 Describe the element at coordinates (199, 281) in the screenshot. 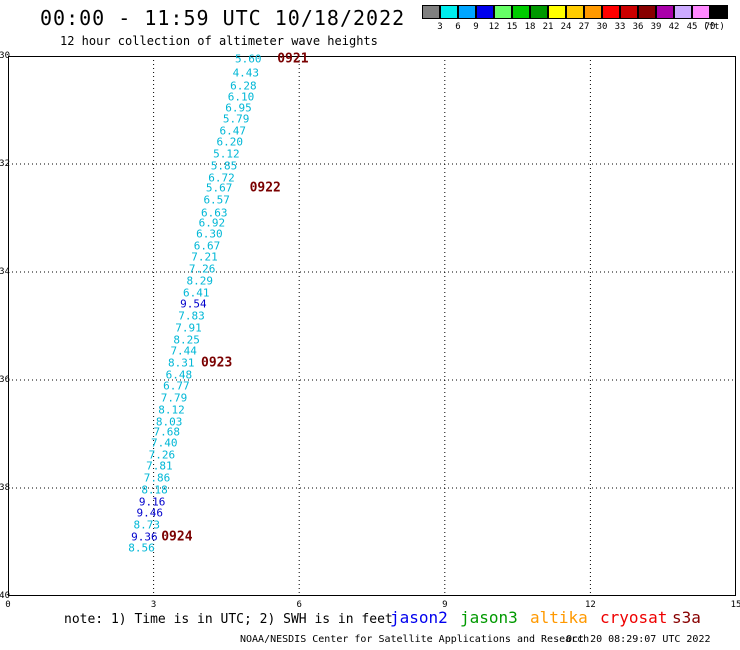

I see `wave-height-reading: 8.29` at that location.